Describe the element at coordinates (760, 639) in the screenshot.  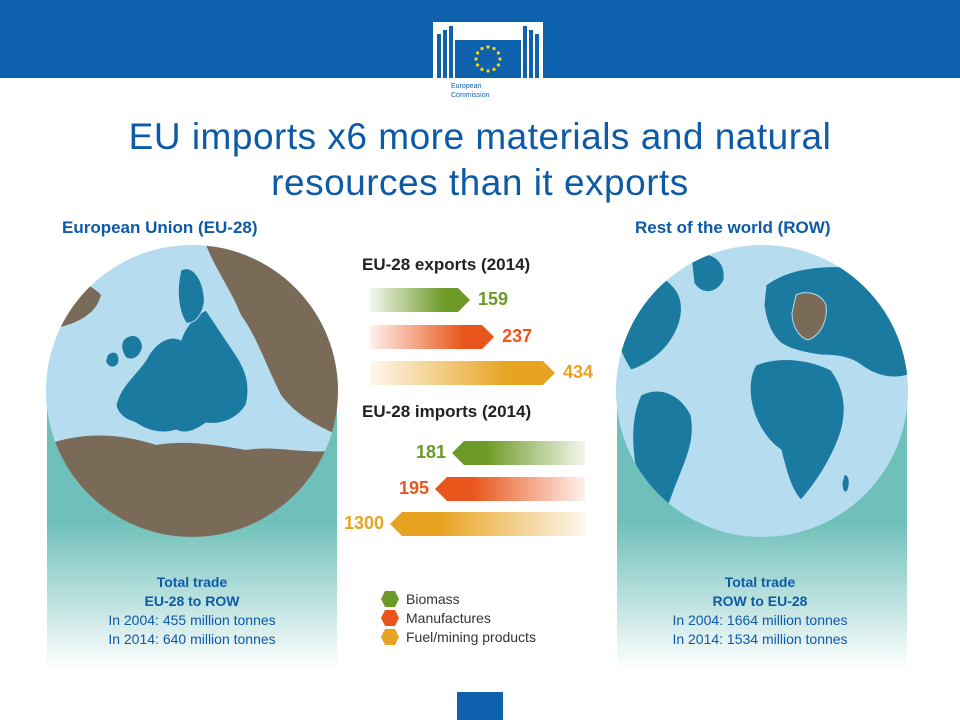
I see `right-trade-2014: In 2014: 1534 million tonnes` at that location.